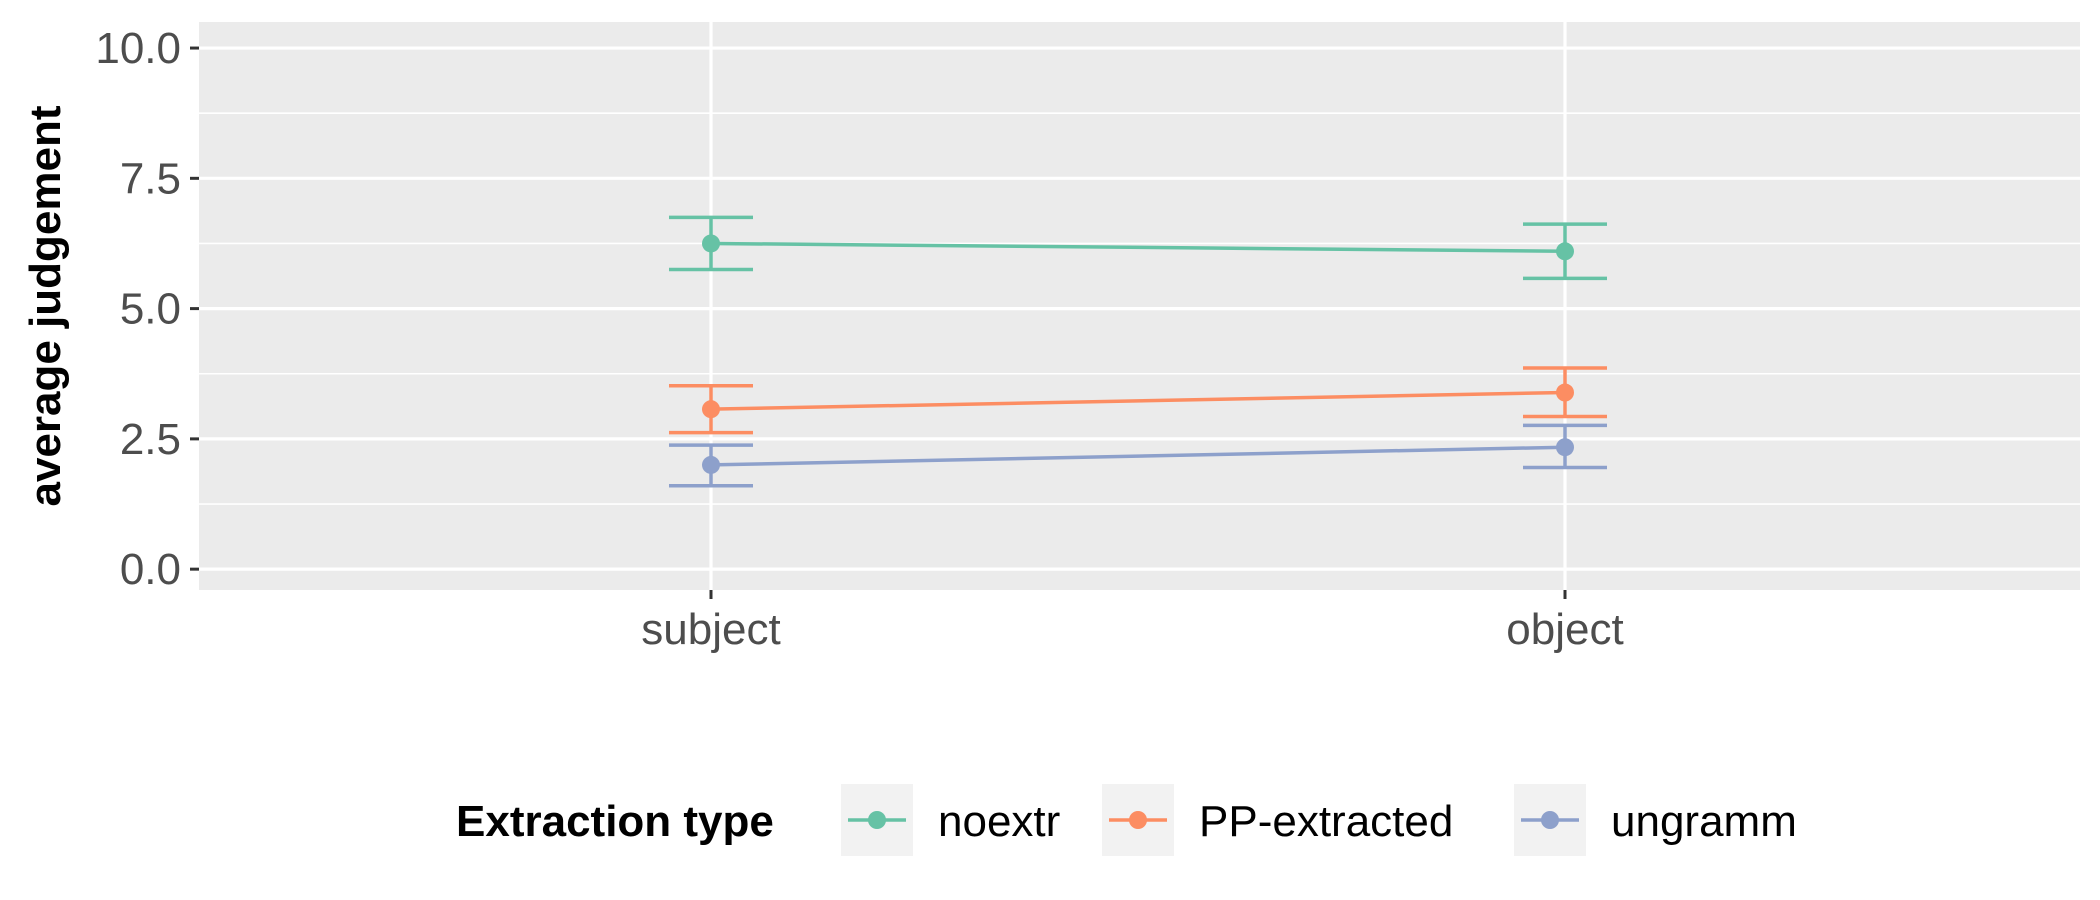 Image resolution: width=2100 pixels, height=900 pixels. I want to click on series-line-PP-extracted, so click(1138, 400).